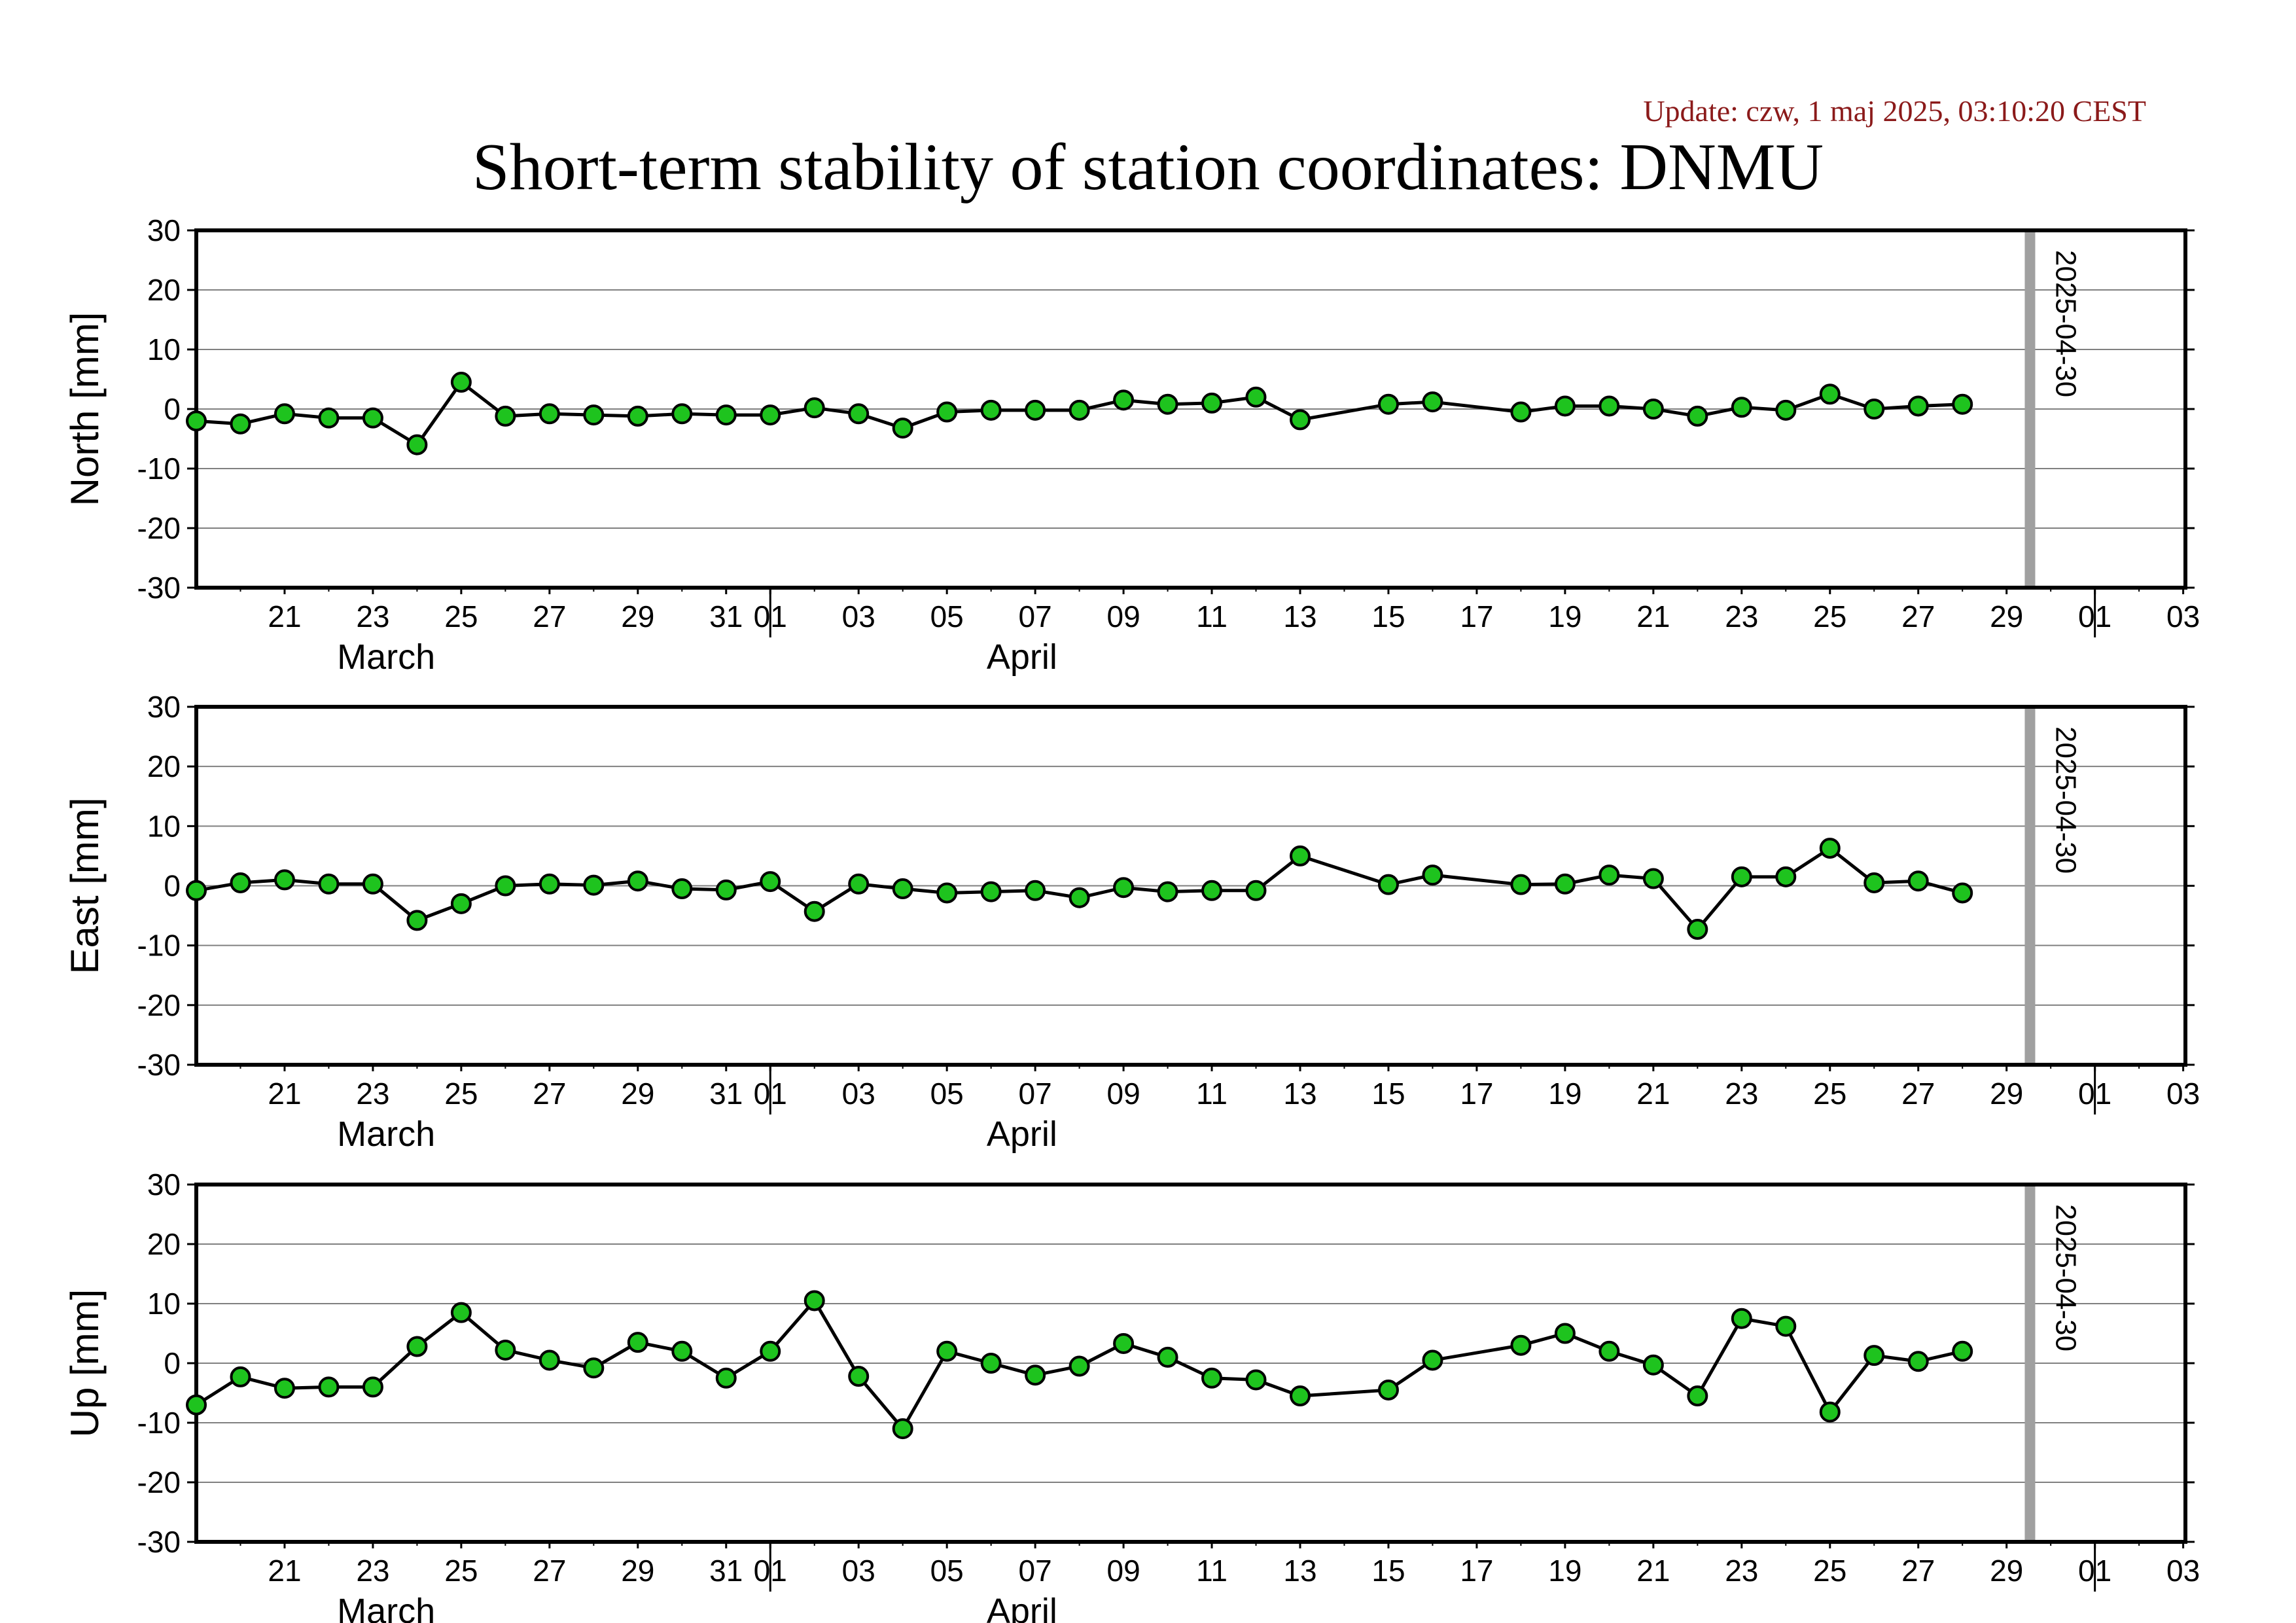  I want to click on x-tick-label: 07, so click(1035, 1094).